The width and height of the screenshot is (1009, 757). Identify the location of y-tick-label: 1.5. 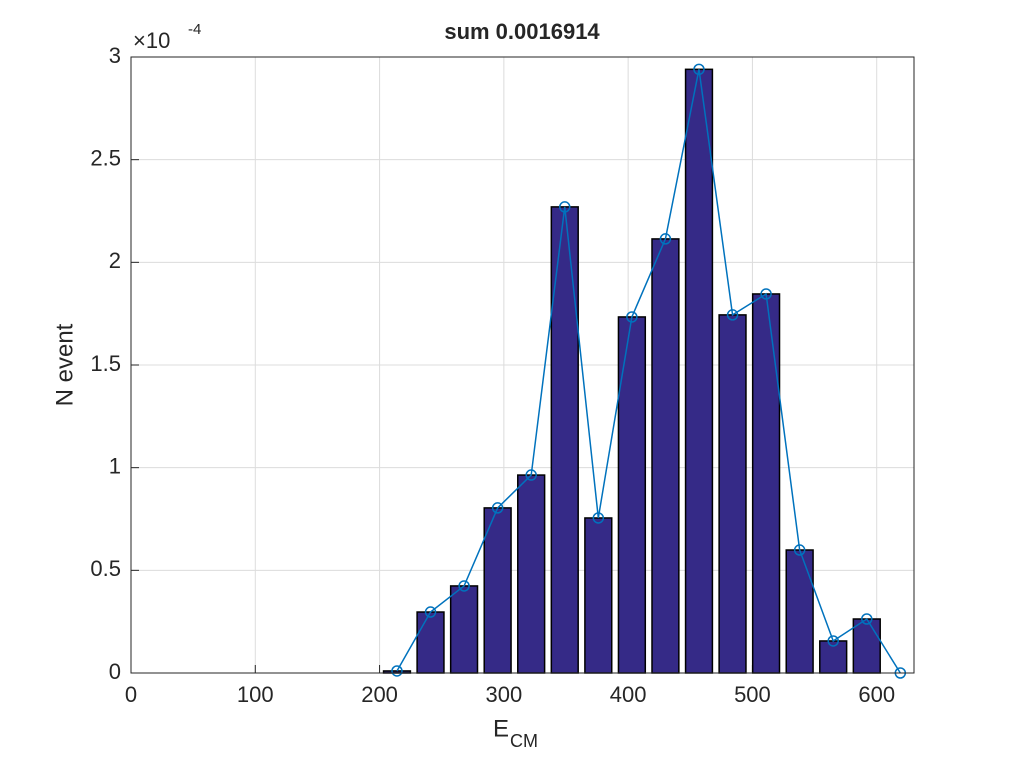
(105, 363).